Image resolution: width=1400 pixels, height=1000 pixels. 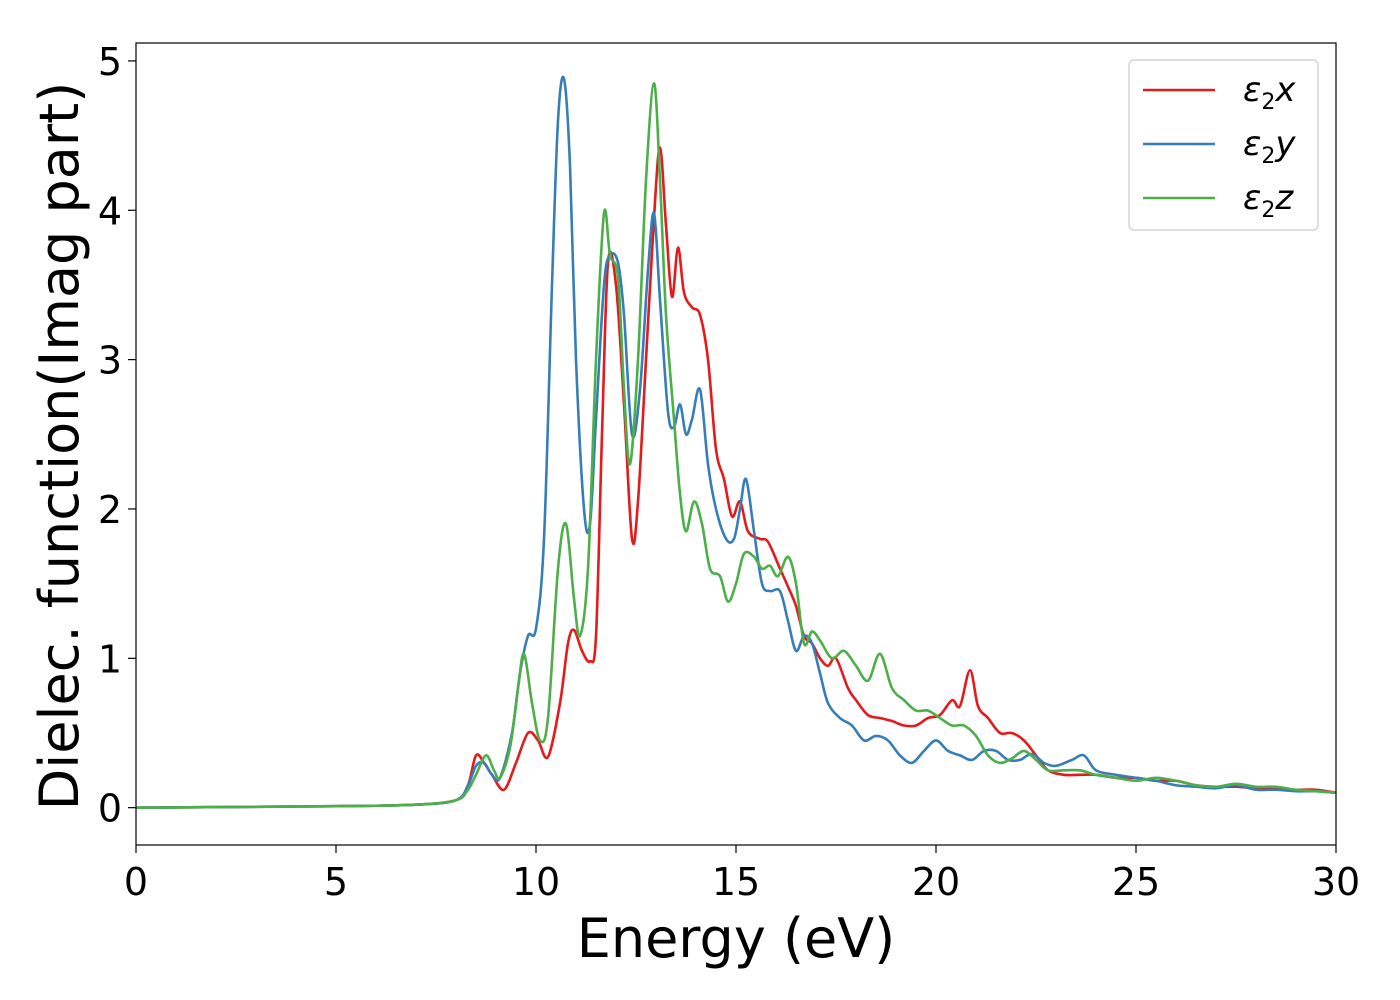 I want to click on x-tick-label: 10, so click(x=536, y=882).